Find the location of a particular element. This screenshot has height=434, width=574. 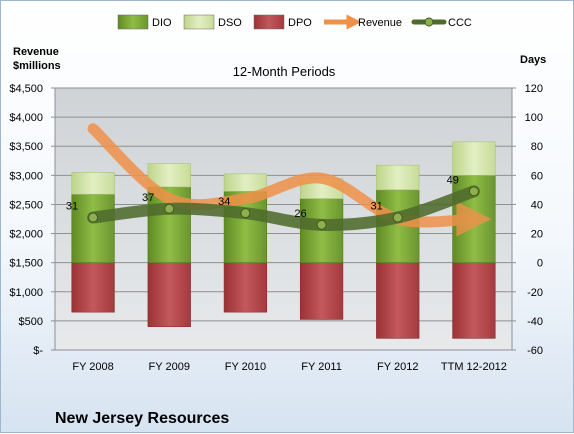

ccc-data-label: 37 is located at coordinates (148, 198).